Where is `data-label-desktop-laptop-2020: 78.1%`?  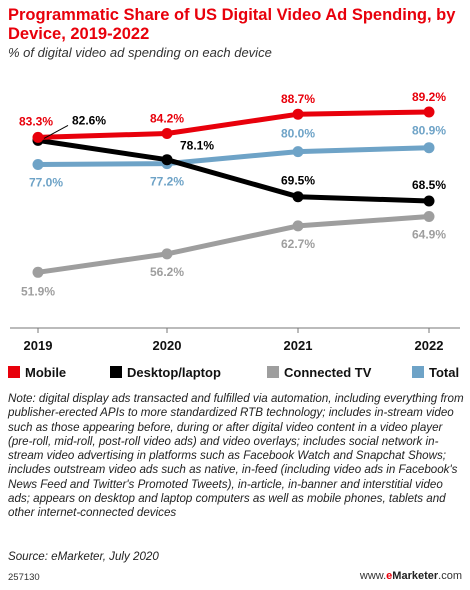 data-label-desktop-laptop-2020: 78.1% is located at coordinates (197, 146).